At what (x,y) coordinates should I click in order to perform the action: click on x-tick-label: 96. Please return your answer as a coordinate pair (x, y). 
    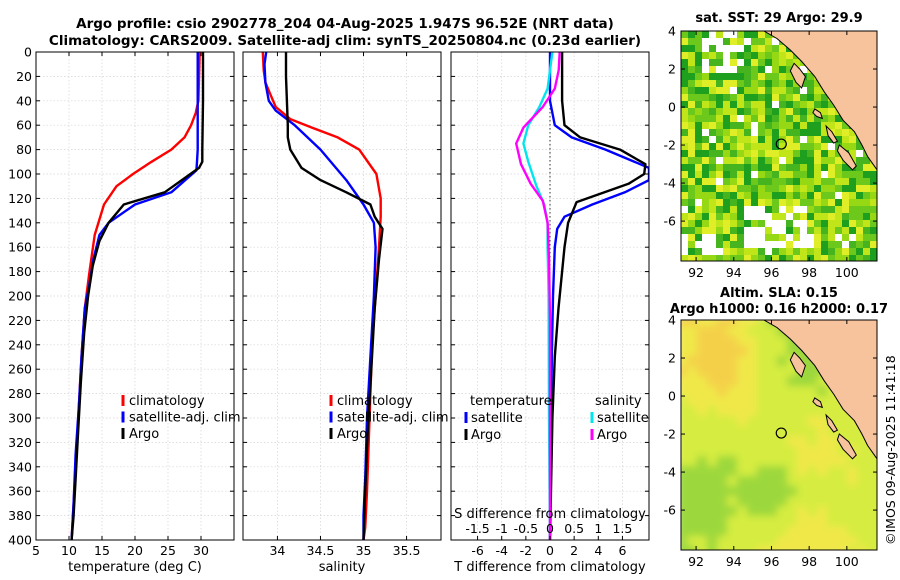
    Looking at the image, I should click on (772, 561).